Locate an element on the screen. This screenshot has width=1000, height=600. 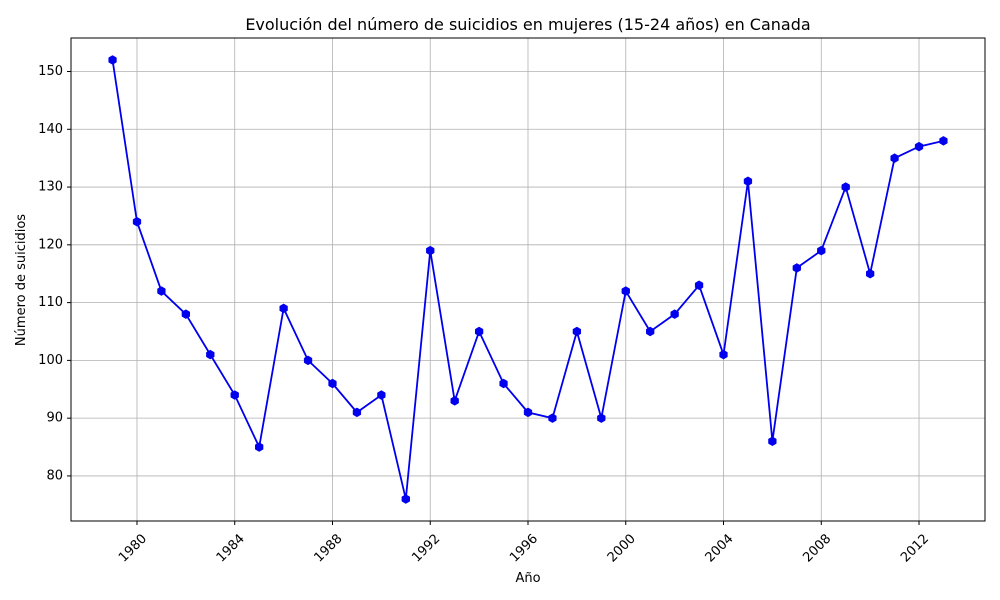
y-axis-label: Número de suicidios is located at coordinates (21, 280).